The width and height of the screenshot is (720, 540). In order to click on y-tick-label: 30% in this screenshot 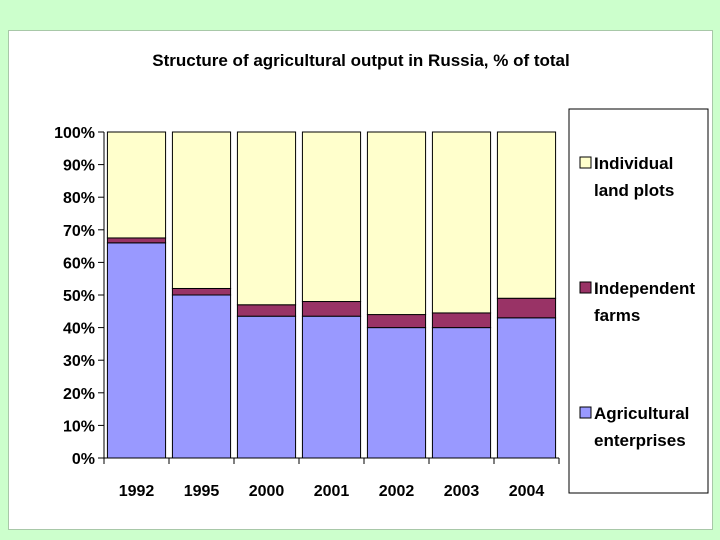, I will do `click(79, 361)`.